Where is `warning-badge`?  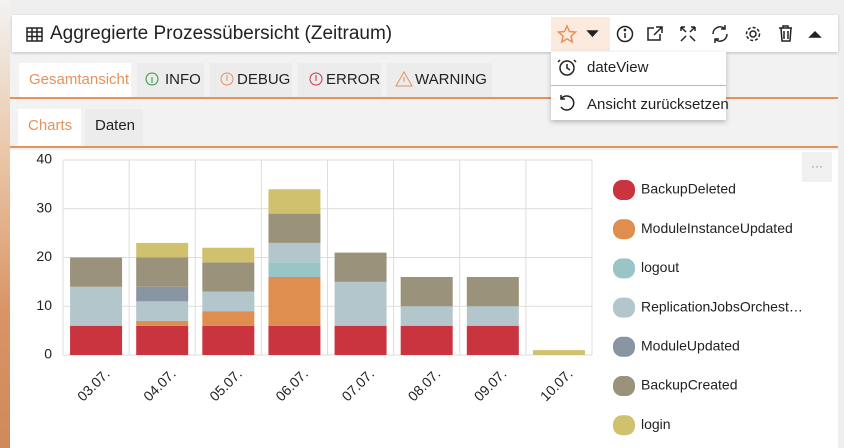
warning-badge is located at coordinates (404, 78).